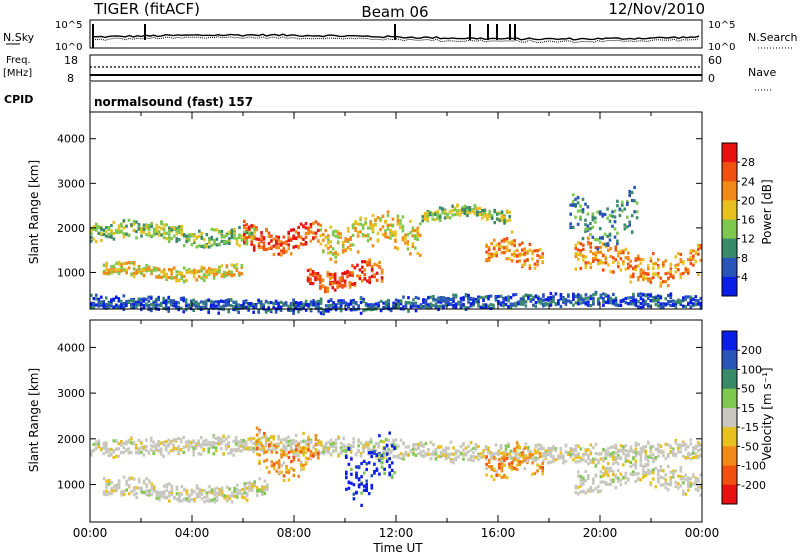 The image size is (800, 554). Describe the element at coordinates (729, 475) in the screenshot. I see `colorbar-swatch` at that location.